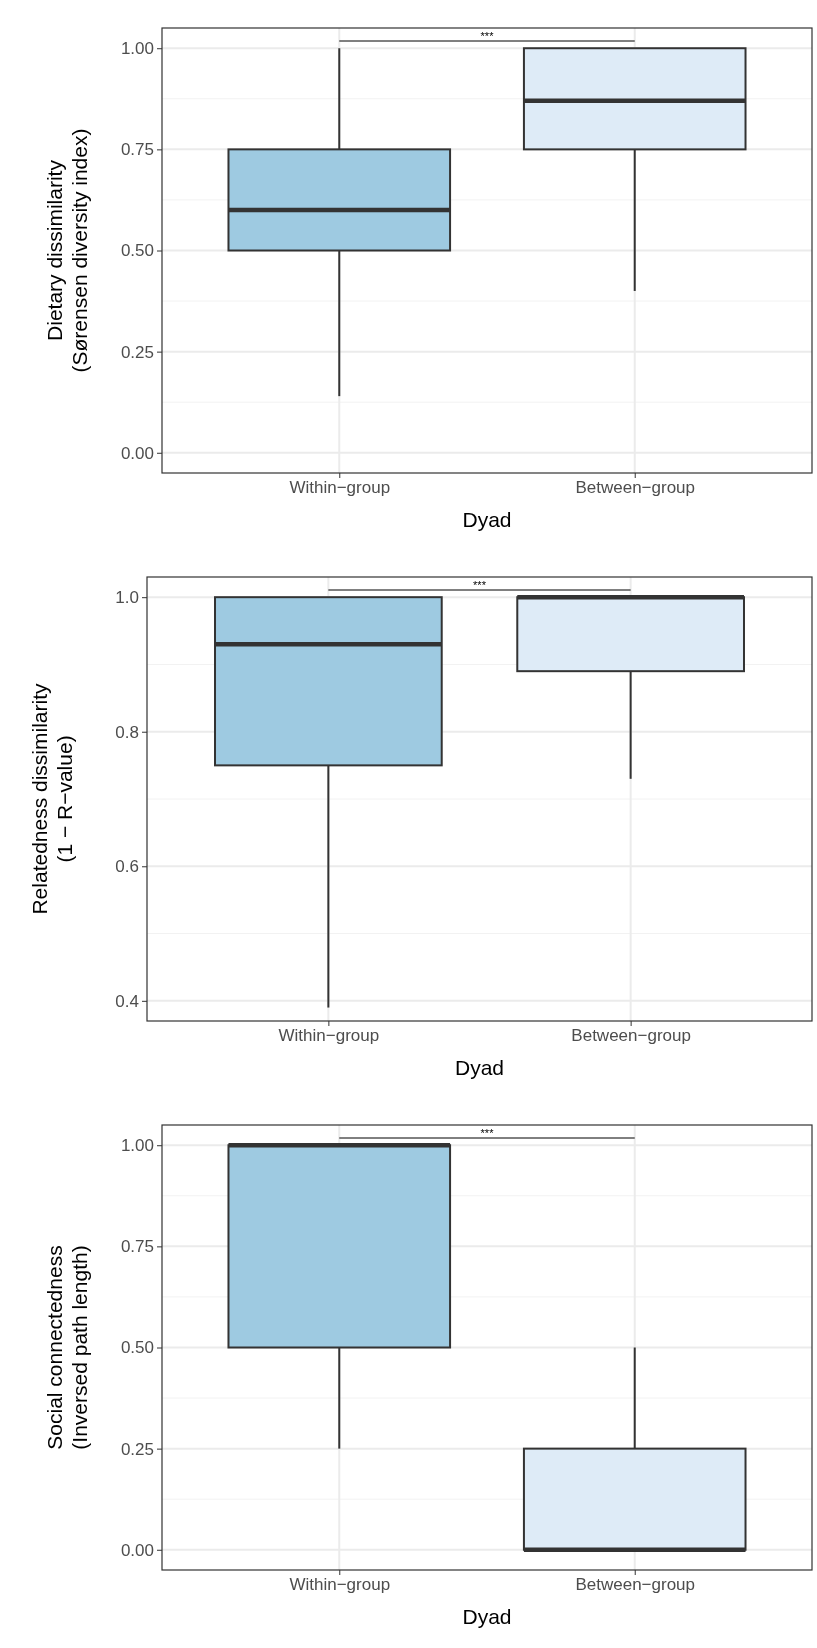 The width and height of the screenshot is (817, 1648). I want to click on y-axis-title: Social connectedness (Inversed path length), so click(67, 1347).